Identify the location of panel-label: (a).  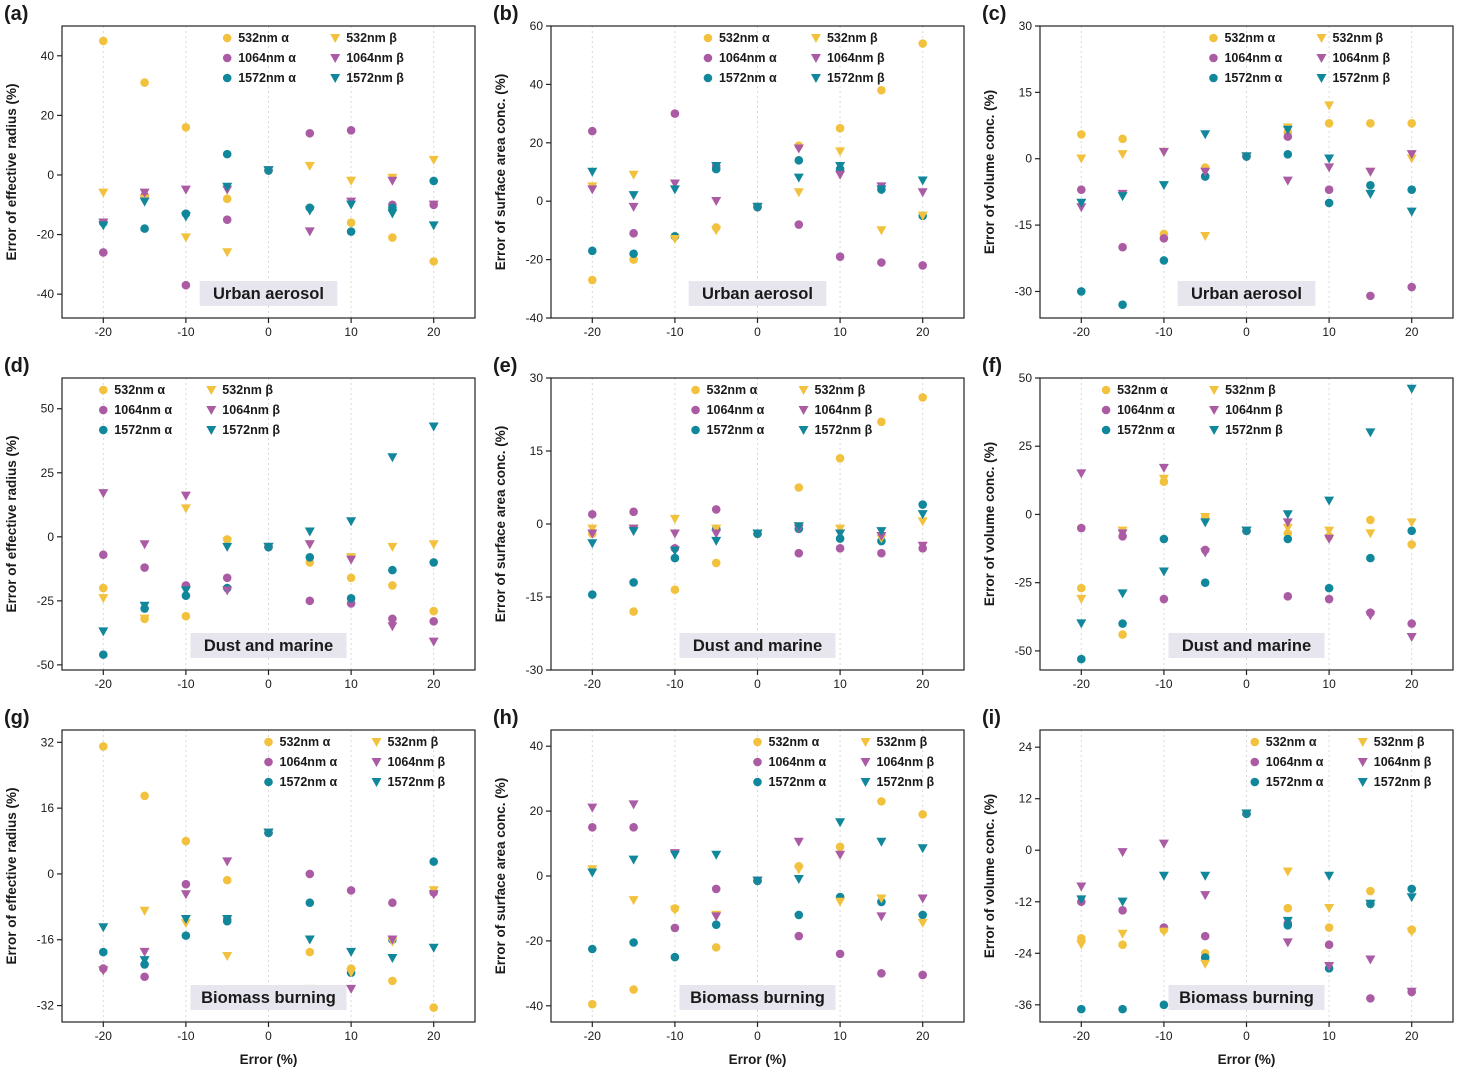
(16, 14).